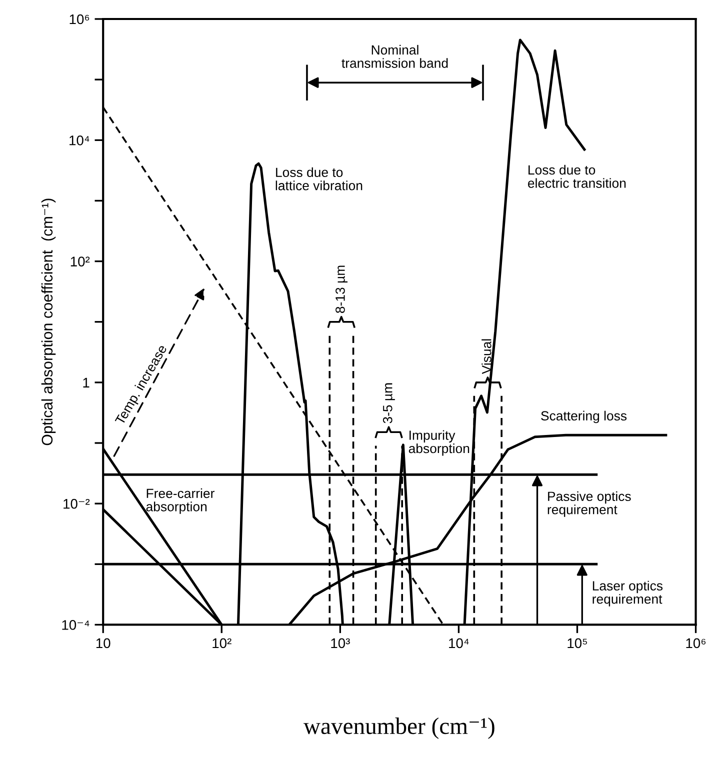 Image resolution: width=721 pixels, height=760 pixels. What do you see at coordinates (80, 19) in the screenshot?
I see `y-tick-label: 10⁶` at bounding box center [80, 19].